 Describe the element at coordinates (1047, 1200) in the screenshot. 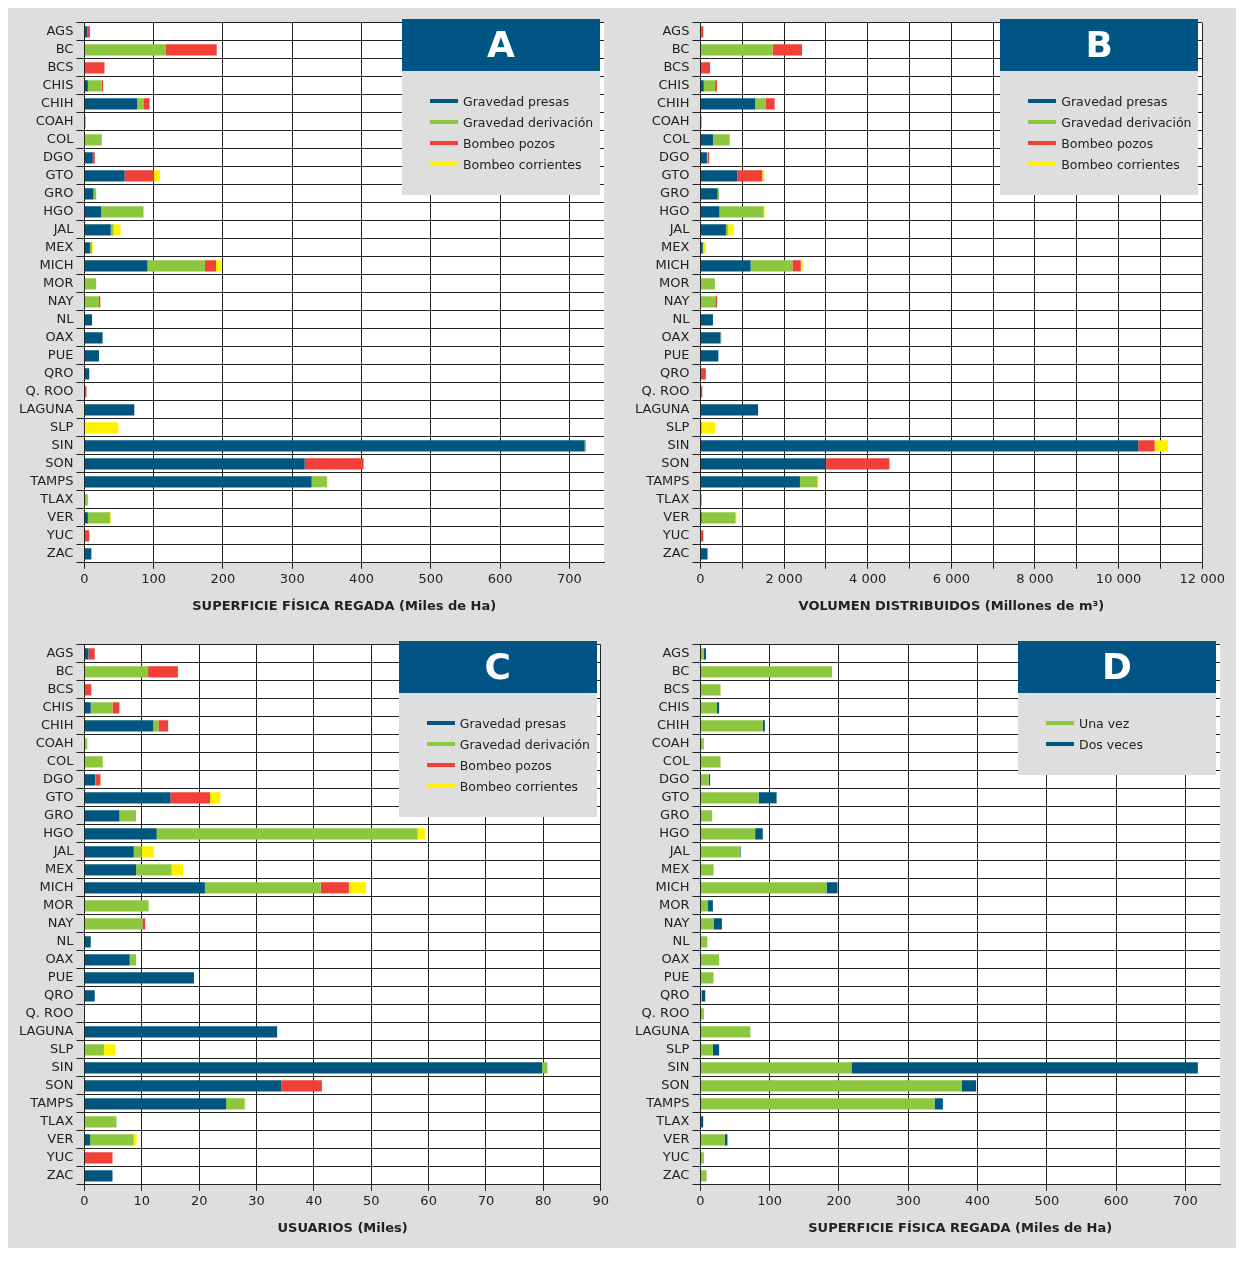

I see `x-tick-label: 500` at that location.